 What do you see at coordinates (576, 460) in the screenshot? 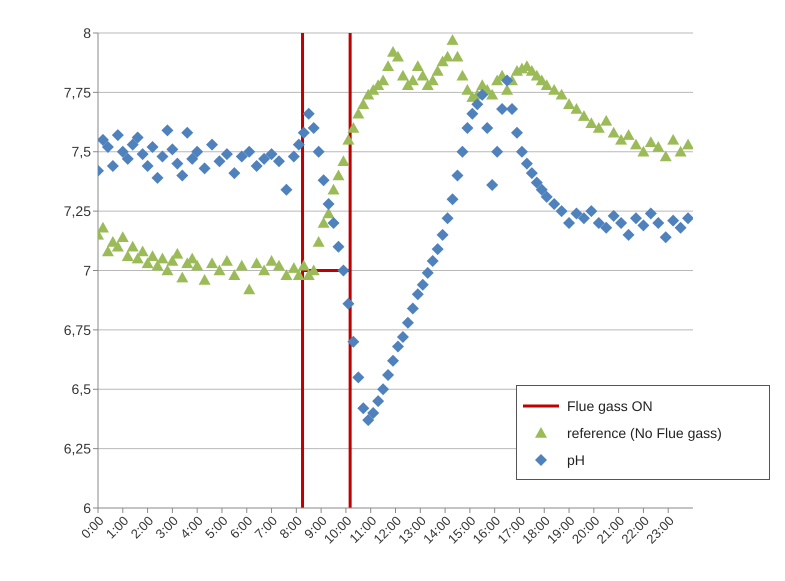
I see `legend-label: pH` at bounding box center [576, 460].